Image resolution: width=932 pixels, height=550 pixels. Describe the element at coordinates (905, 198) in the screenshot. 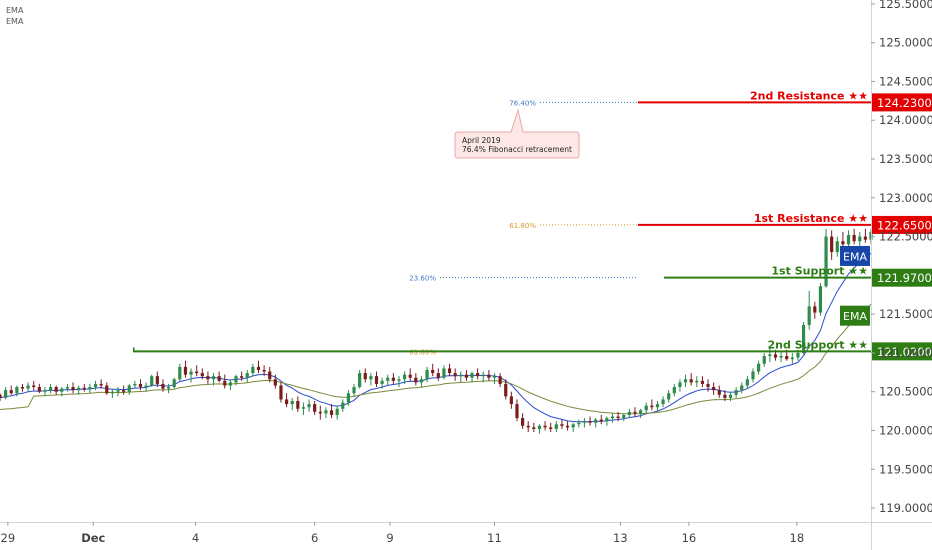

I see `price-tick-label: 123.0000` at that location.